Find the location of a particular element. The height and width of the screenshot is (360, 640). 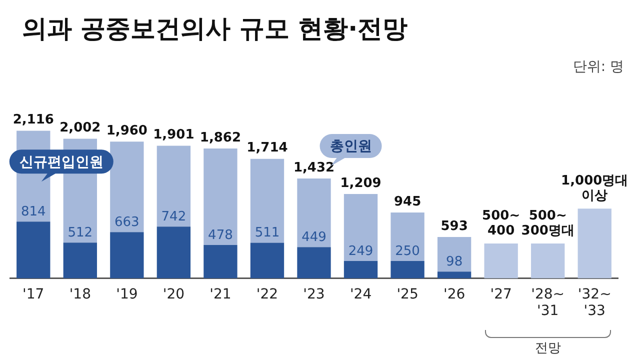

total-label: 1,432 is located at coordinates (314, 168).